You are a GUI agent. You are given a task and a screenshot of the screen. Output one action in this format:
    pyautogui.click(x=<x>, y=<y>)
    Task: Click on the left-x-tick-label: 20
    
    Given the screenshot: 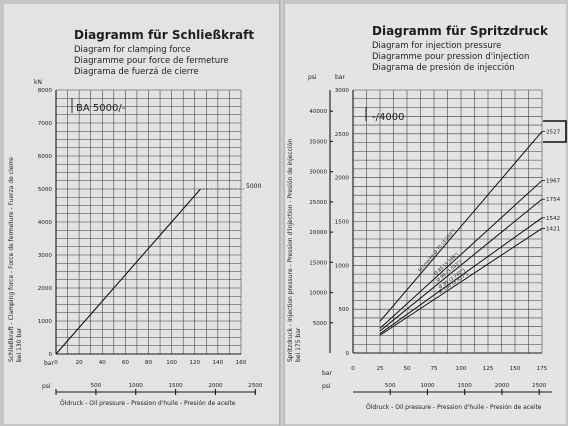 What is the action you would take?
    pyautogui.click(x=80, y=363)
    